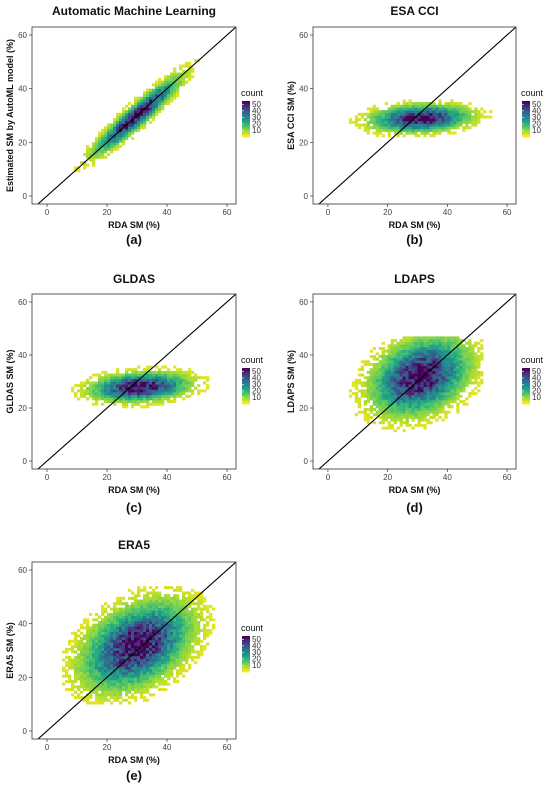 This screenshot has height=792, width=550. What do you see at coordinates (256, 658) in the screenshot?
I see `legend-break-label: 20` at bounding box center [256, 658].